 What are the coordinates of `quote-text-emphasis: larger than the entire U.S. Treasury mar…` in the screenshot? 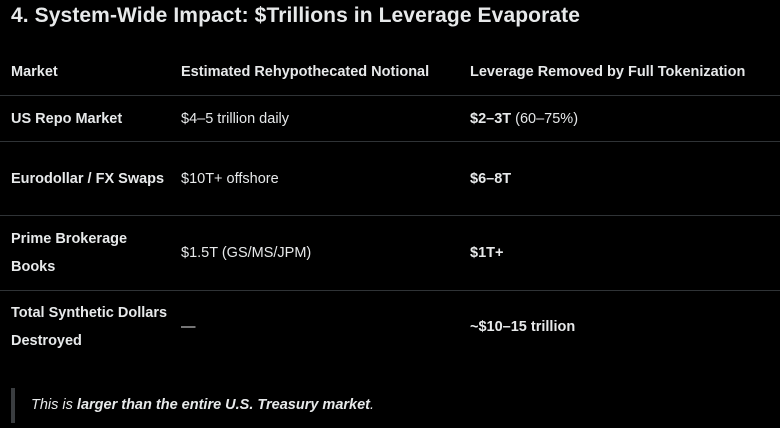 It's located at (223, 405).